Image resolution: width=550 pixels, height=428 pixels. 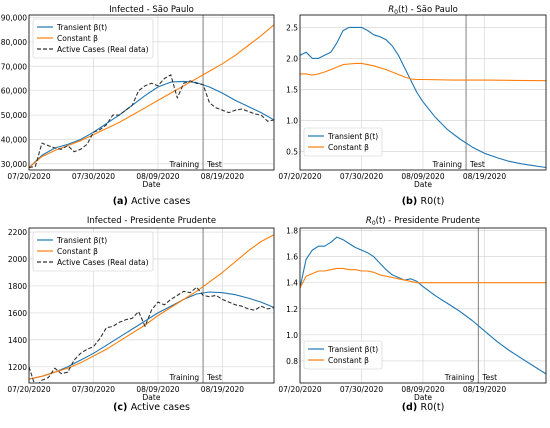 I want to click on y-tick-label: 1.4, so click(x=292, y=283).